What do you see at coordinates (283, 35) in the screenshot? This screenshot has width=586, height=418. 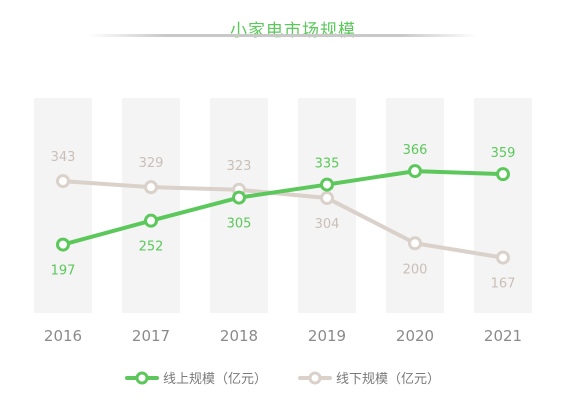 I see `title-underline` at bounding box center [283, 35].